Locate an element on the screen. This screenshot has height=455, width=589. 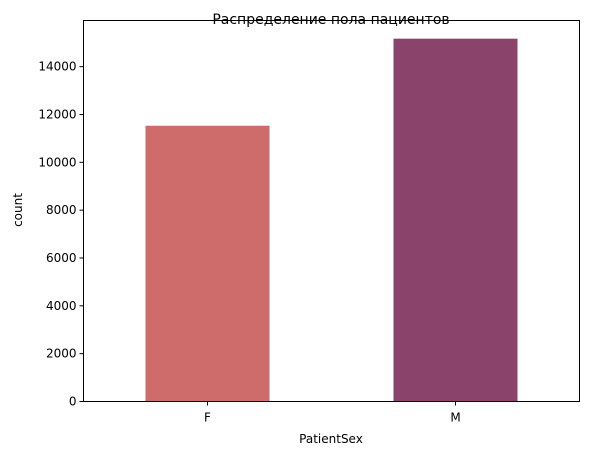
y-axis-label: count is located at coordinates (18, 210).